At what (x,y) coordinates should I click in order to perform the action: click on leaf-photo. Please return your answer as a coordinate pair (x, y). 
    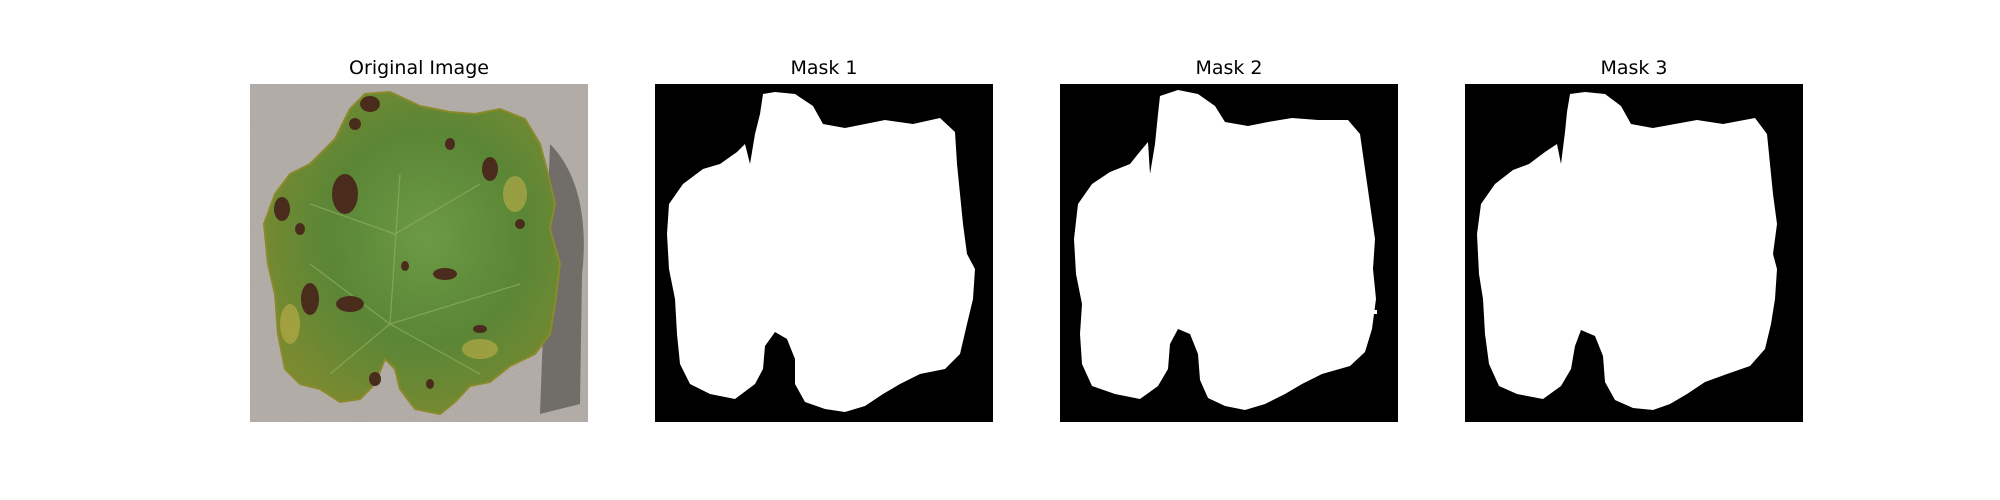
    Looking at the image, I should click on (419, 253).